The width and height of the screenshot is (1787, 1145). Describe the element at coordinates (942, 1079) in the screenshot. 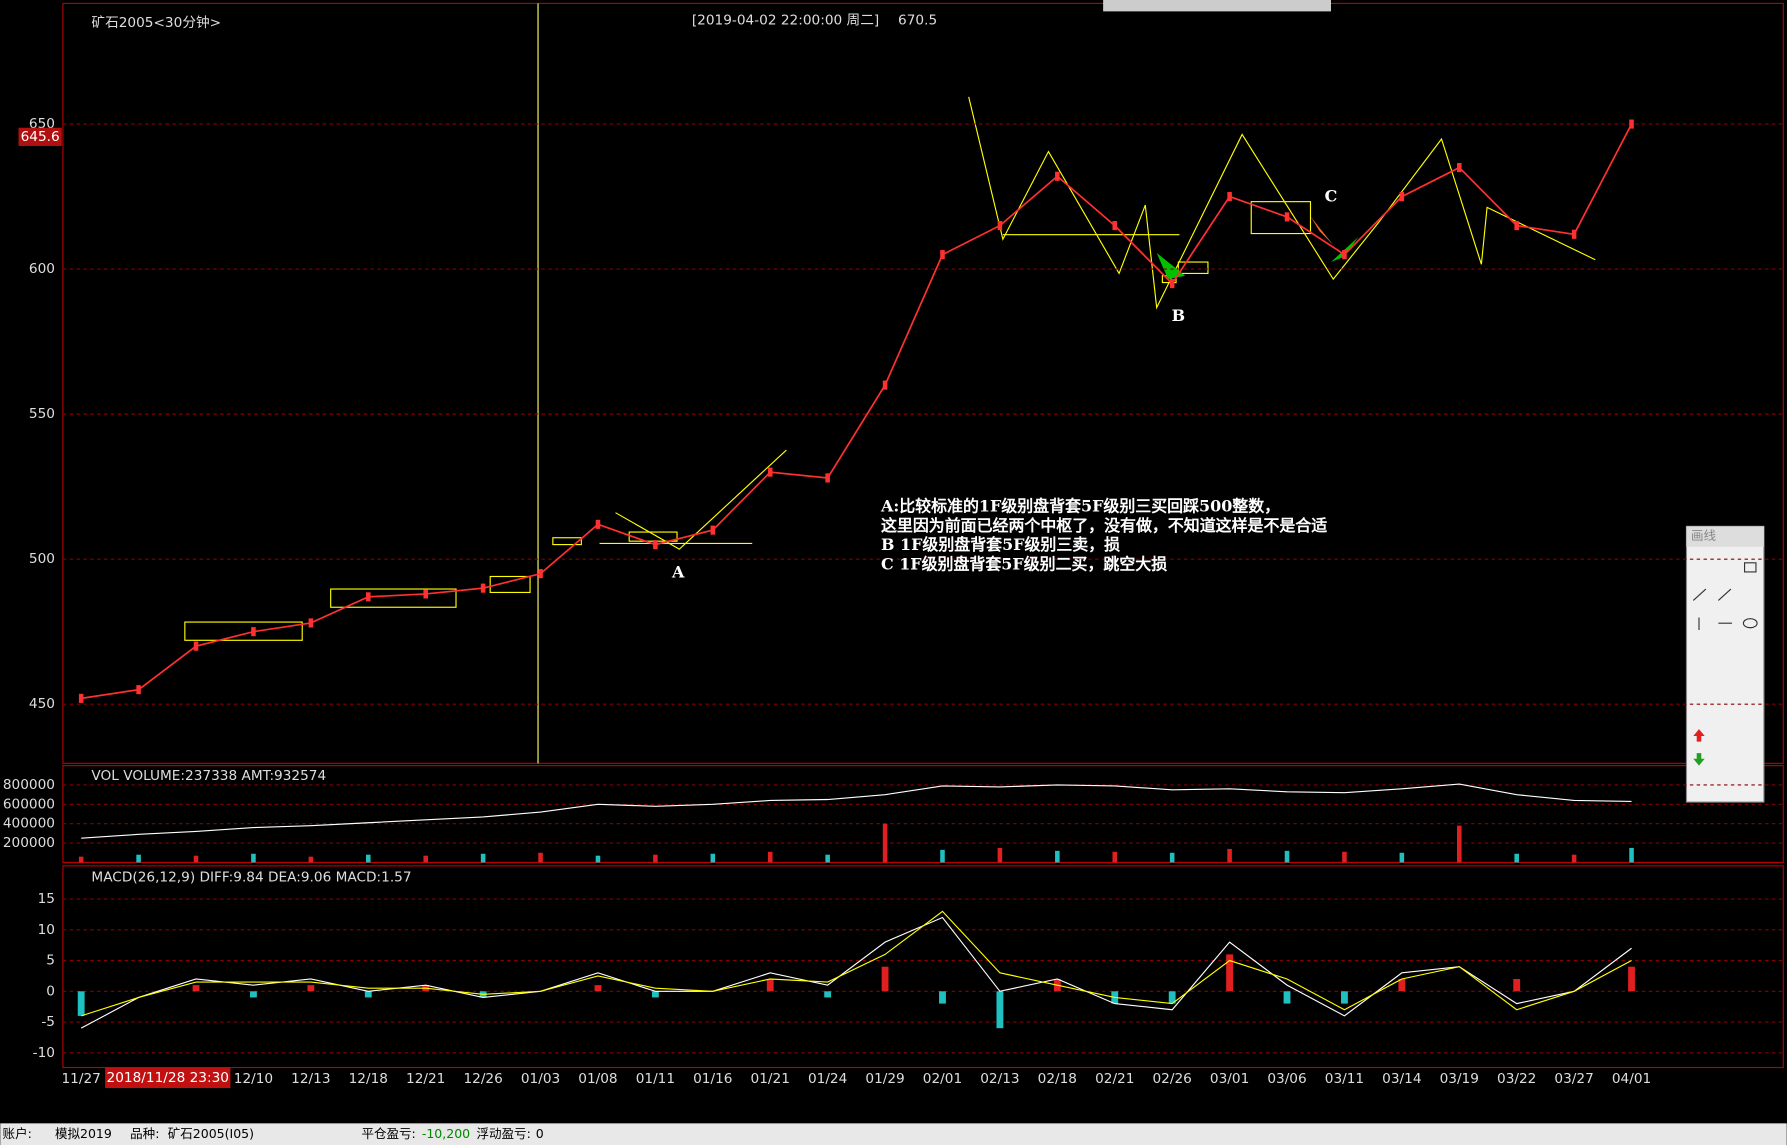

I see `x-tick-label: 02/01` at that location.